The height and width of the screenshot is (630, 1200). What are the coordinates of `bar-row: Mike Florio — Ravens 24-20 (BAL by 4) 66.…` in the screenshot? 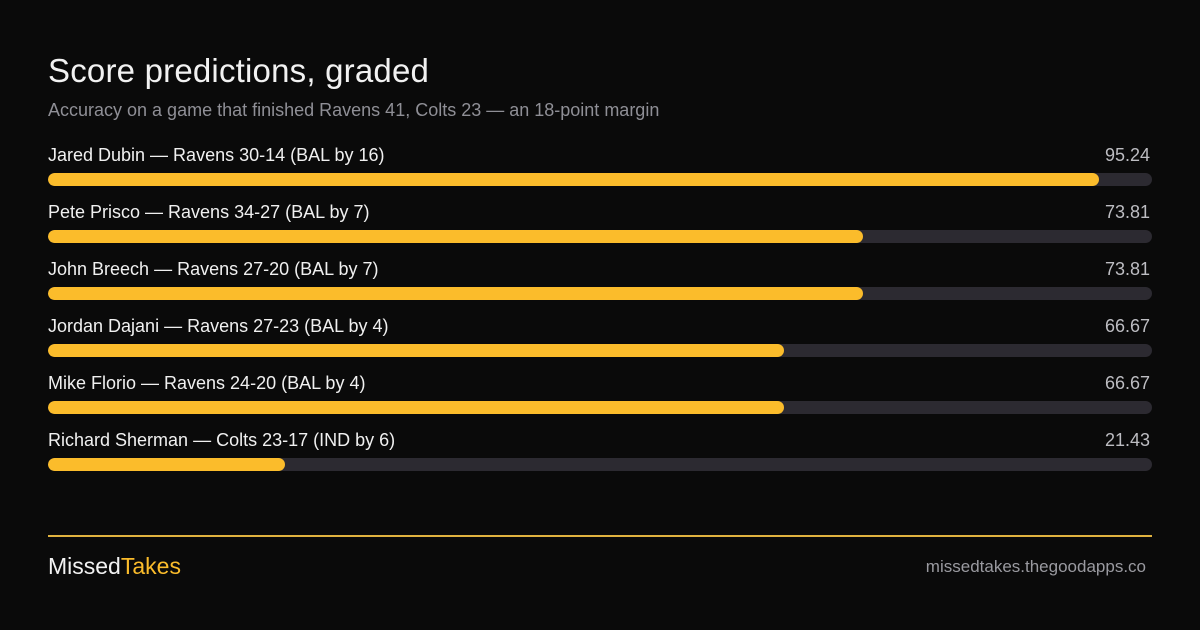 It's located at (600, 401).